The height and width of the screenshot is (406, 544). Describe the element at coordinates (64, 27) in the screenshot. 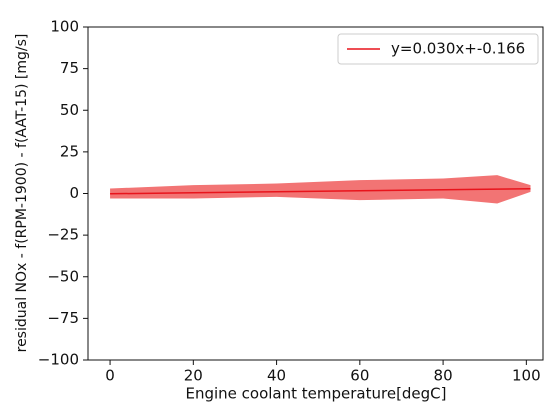

I see `y-tick-label: 100` at that location.